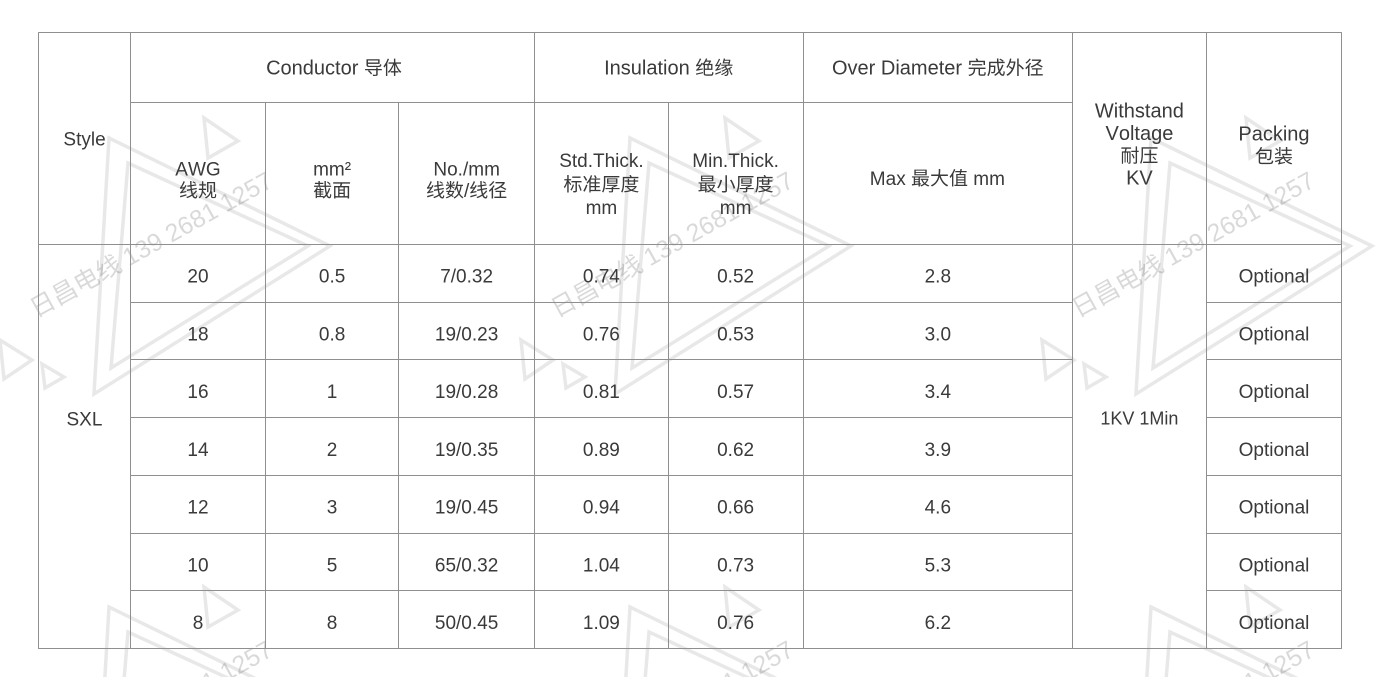 The width and height of the screenshot is (1377, 682). I want to click on svg-text: Packing, so click(1273, 135).